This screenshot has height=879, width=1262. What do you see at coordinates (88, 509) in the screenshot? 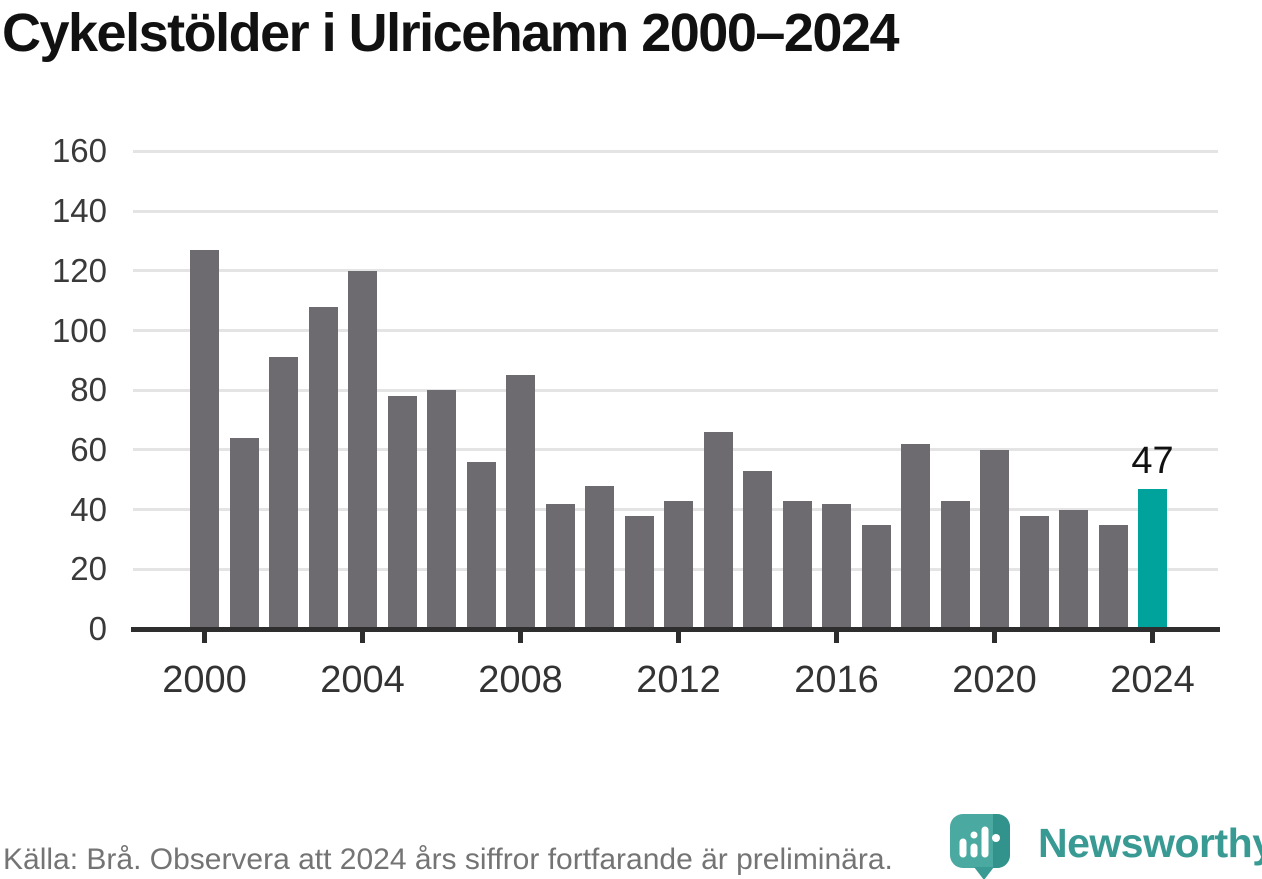
I see `y-axis-tick-label: 40` at bounding box center [88, 509].